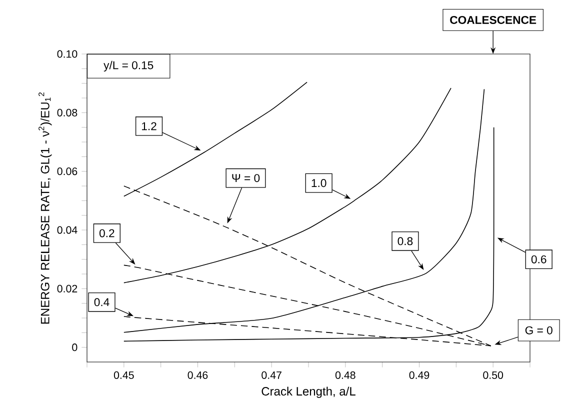  I want to click on text: 0.2, so click(107, 233).